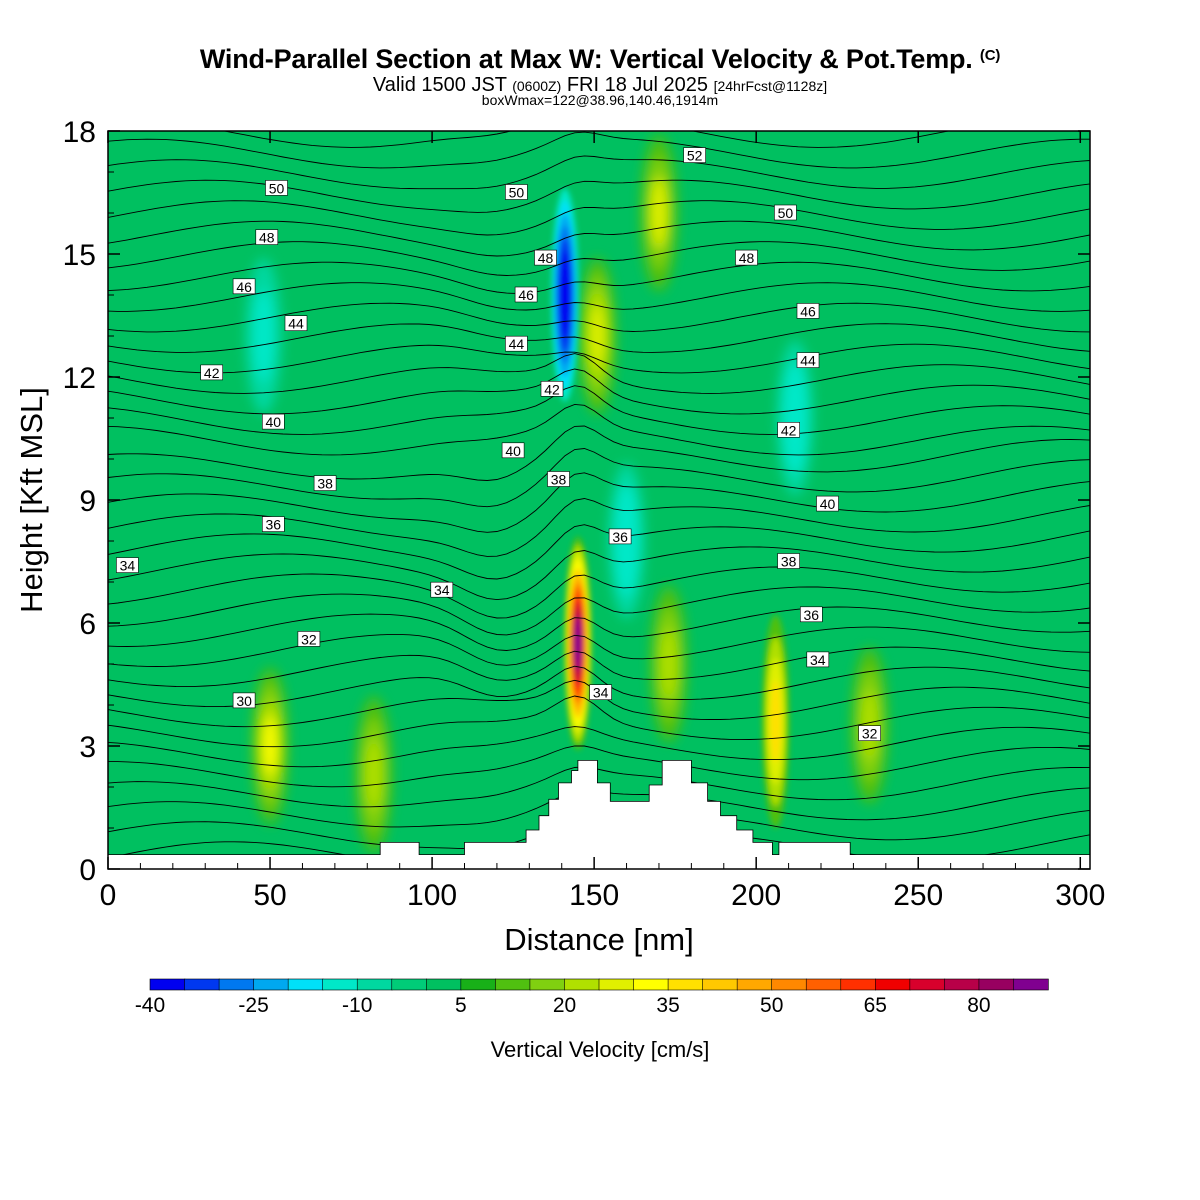  I want to click on forecast-info: [24hrFcst@1128z], so click(770, 86).